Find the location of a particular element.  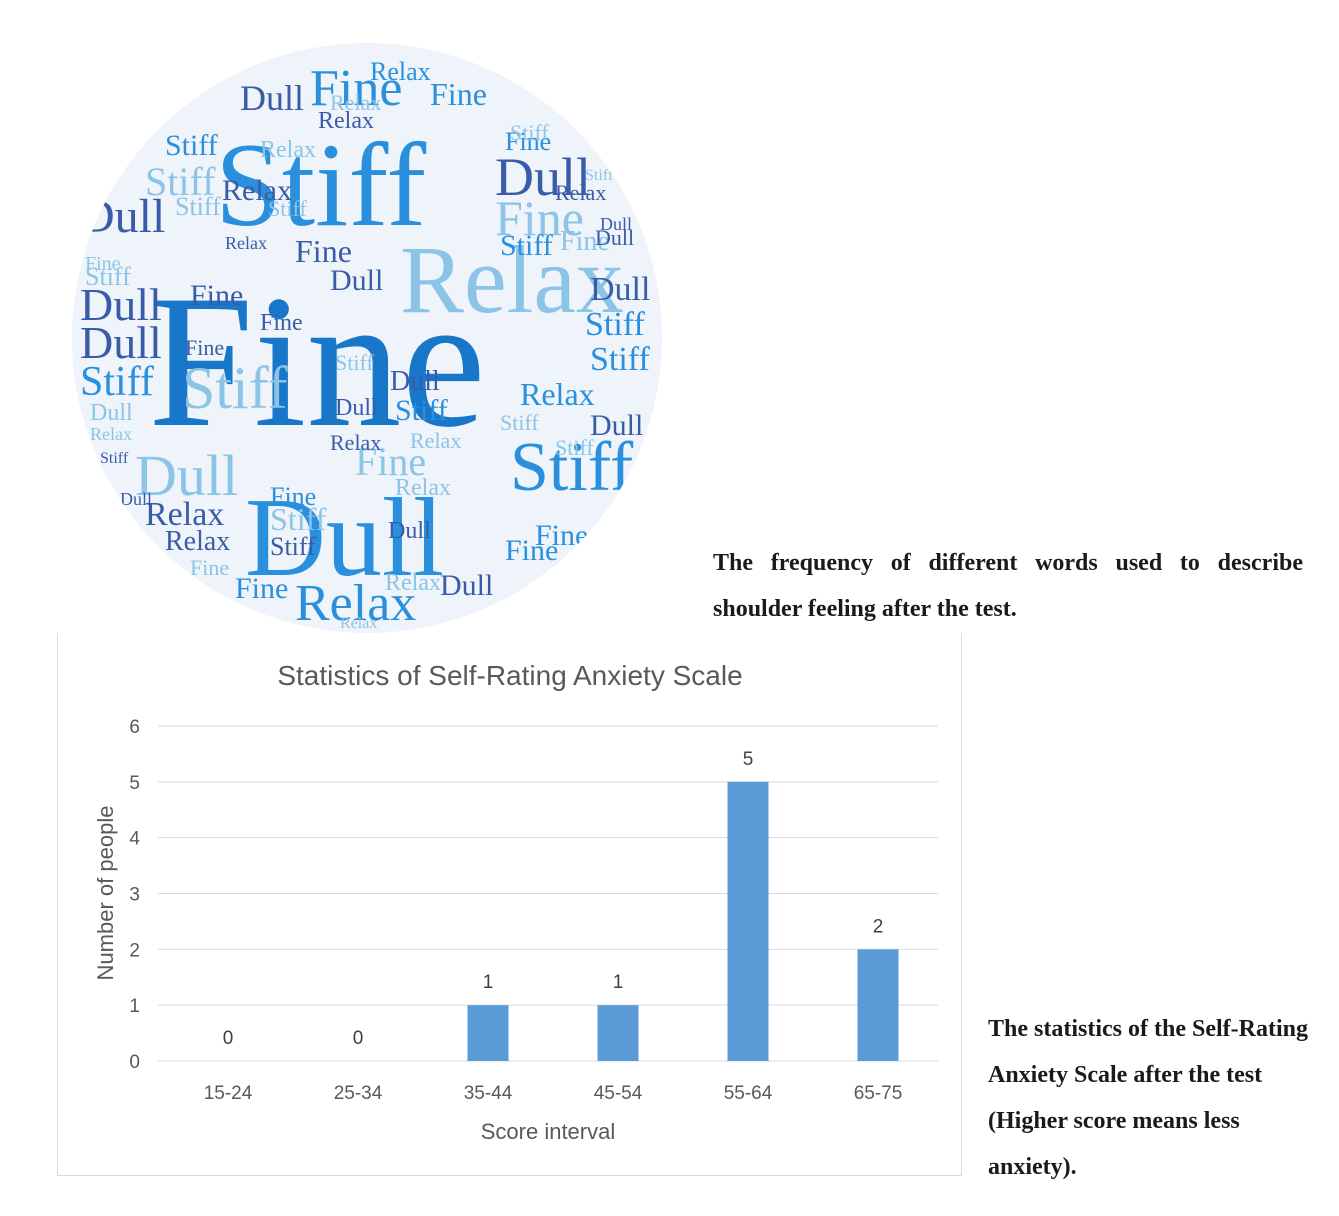

x-tick-label: 65-75 is located at coordinates (878, 1093).